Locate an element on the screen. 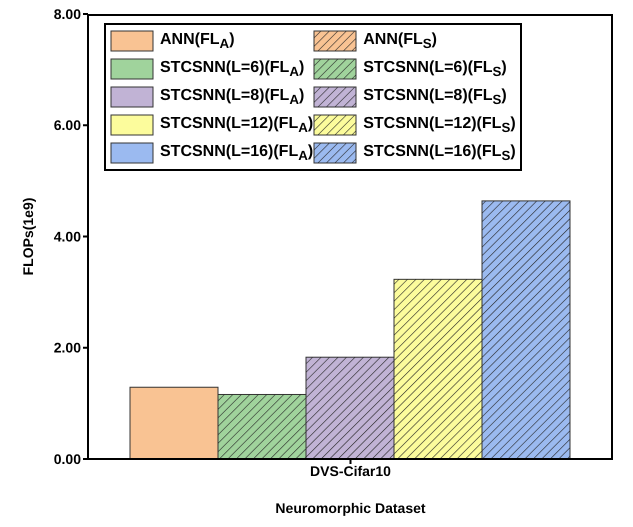 The width and height of the screenshot is (633, 527). legend-label: STCSNN(L=16)(FL$_{S}$) is located at coordinates (439, 153).